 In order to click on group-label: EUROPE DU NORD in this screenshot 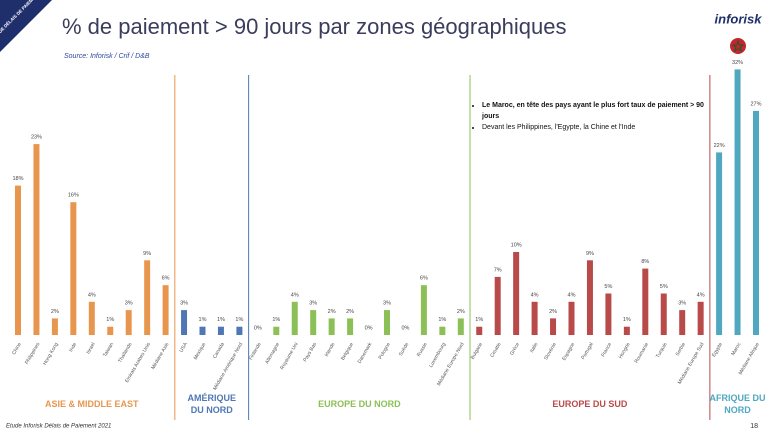, I will do `click(359, 404)`.